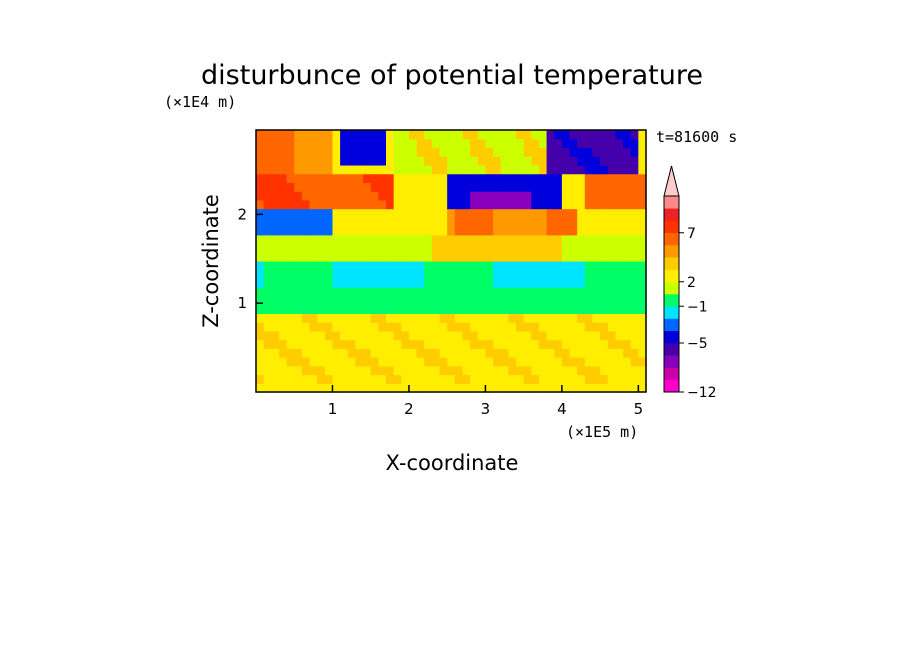  Describe the element at coordinates (671, 300) in the screenshot. I see `colorbar-swatch` at that location.